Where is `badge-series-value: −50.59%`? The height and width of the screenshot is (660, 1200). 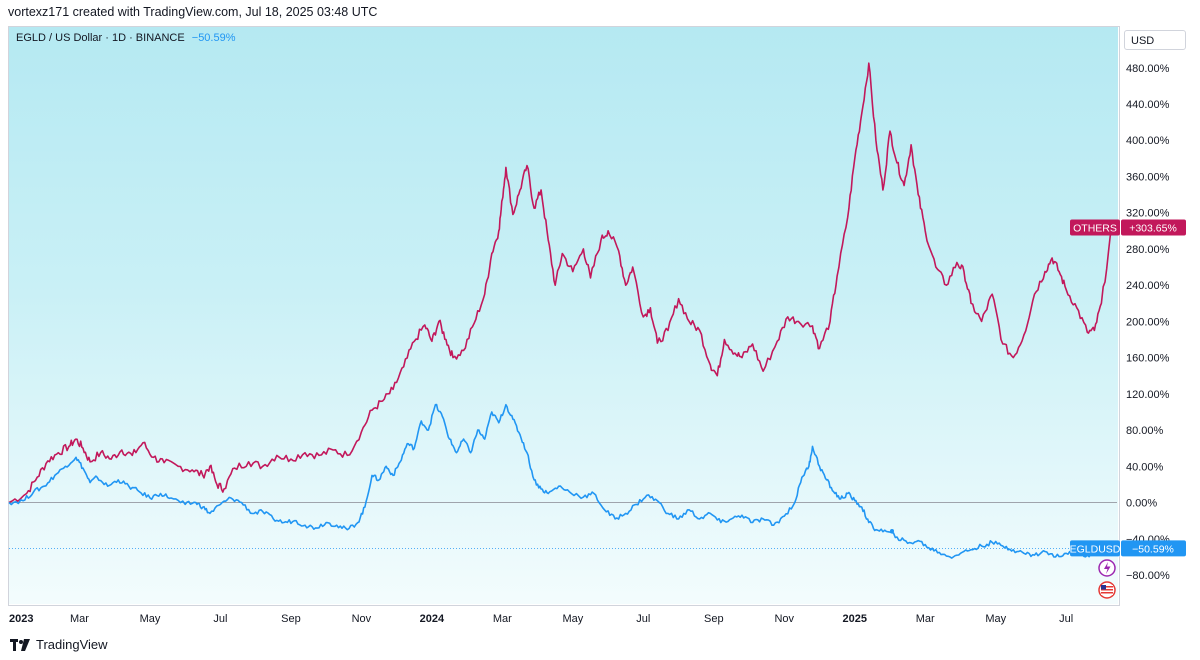 badge-series-value: −50.59% is located at coordinates (1153, 549).